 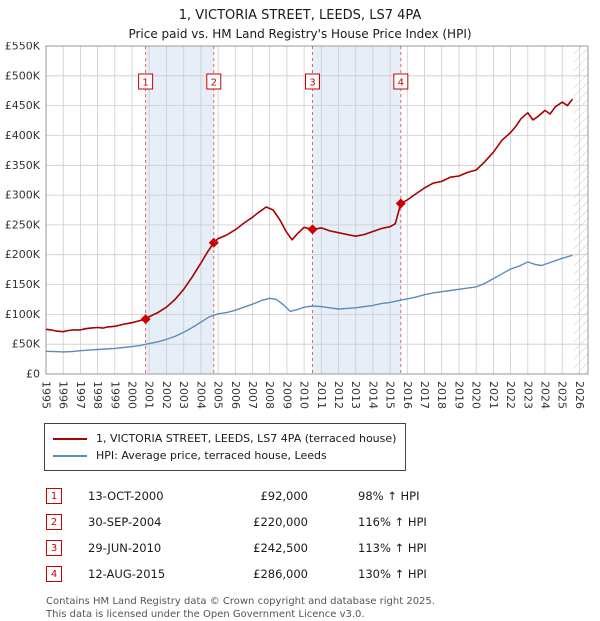 What do you see at coordinates (401, 83) in the screenshot?
I see `svg-text: 4` at bounding box center [401, 83].